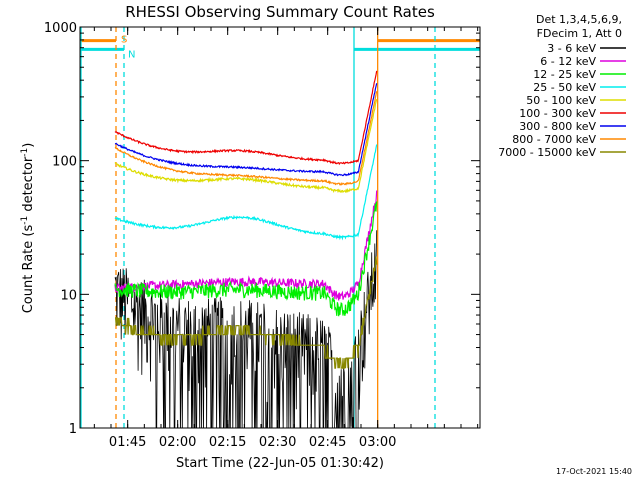 This screenshot has height=480, width=640. What do you see at coordinates (25, 220) in the screenshot?
I see `y-axis-label-sup1: -1` at bounding box center [25, 220].